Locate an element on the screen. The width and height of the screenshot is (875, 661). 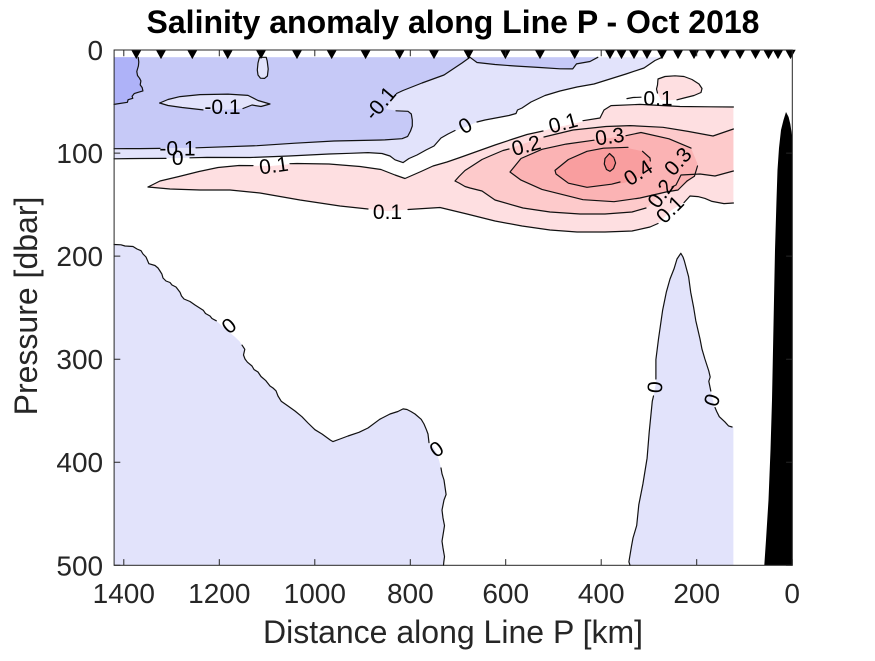
svg-text: 300 is located at coordinates (79, 359).